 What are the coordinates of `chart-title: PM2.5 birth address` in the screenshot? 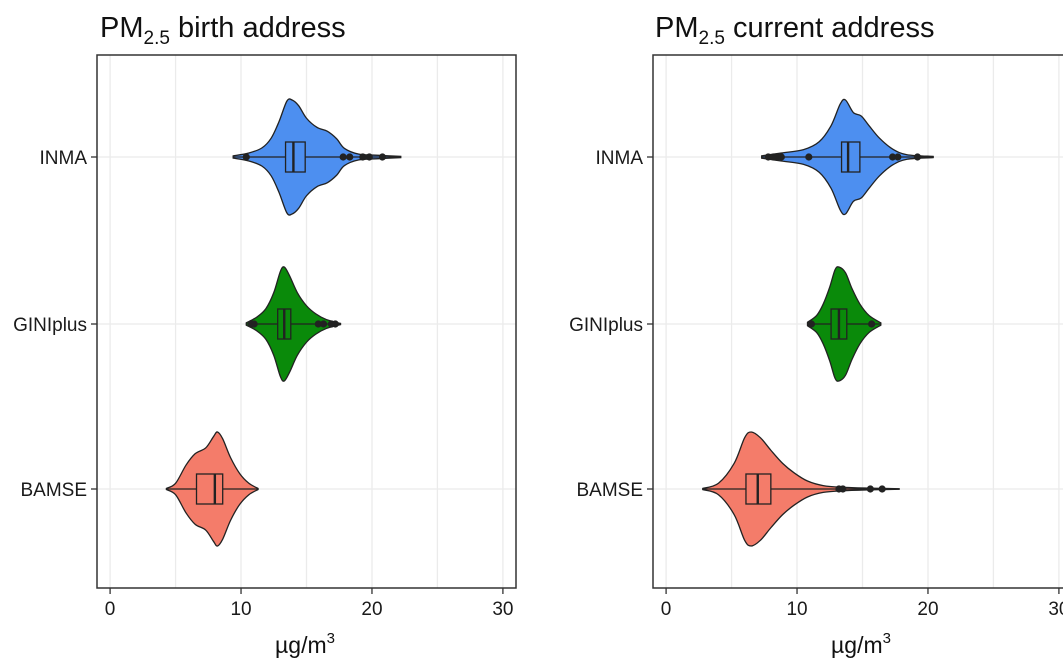 It's located at (223, 30).